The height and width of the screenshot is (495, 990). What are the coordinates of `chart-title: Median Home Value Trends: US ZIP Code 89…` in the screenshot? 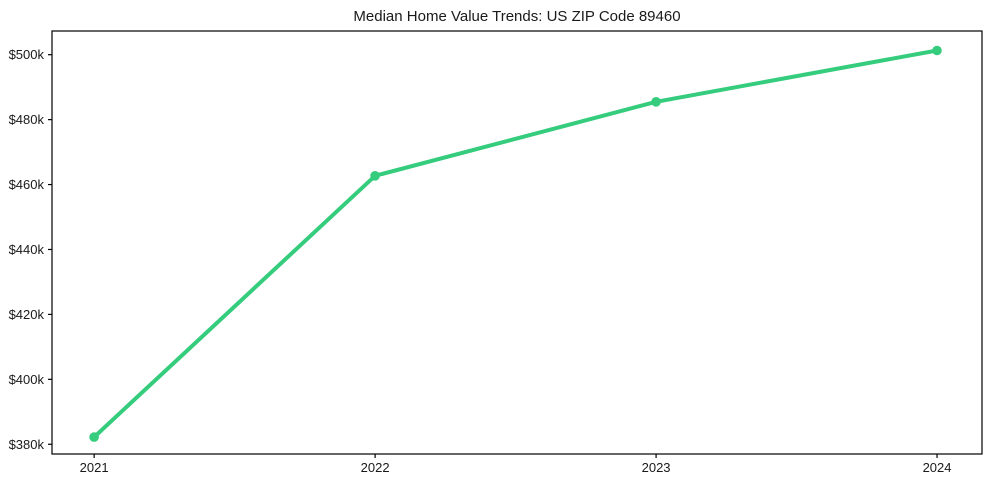 It's located at (517, 16).